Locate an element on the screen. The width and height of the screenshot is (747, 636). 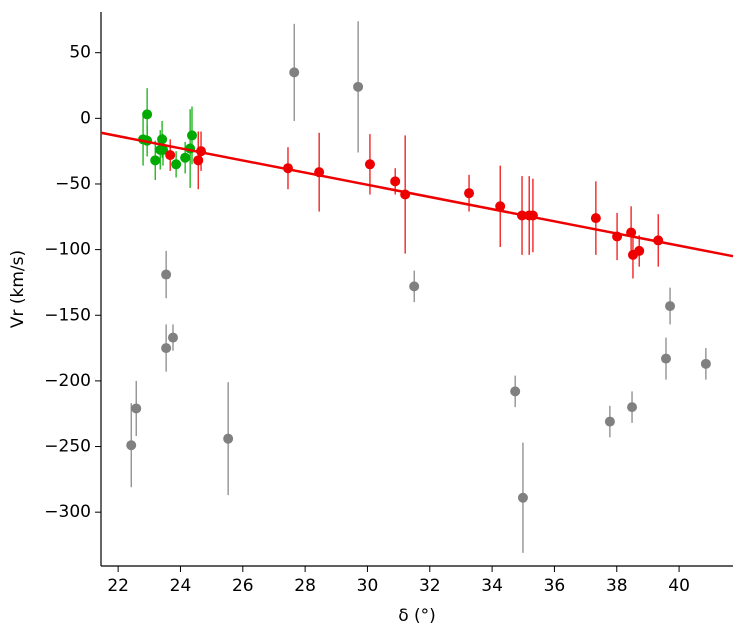
x-tick-label: 40 is located at coordinates (679, 586).